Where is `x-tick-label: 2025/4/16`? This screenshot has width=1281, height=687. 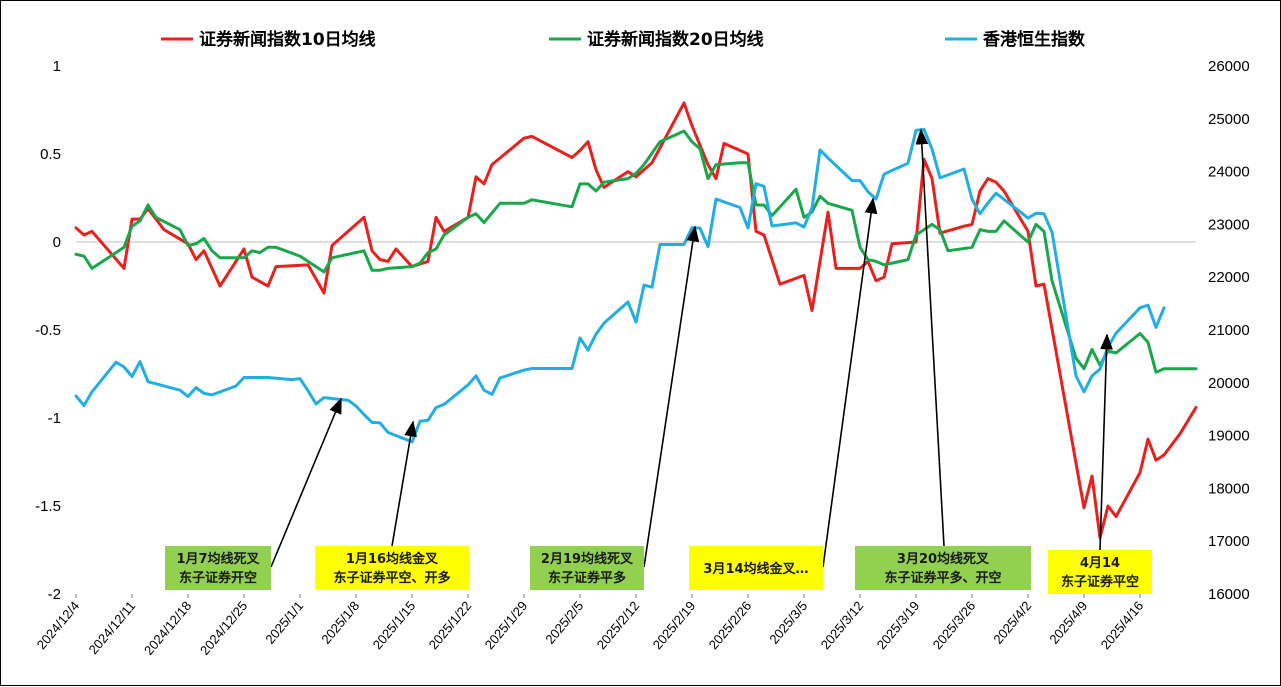
x-tick-label: 2025/4/16 is located at coordinates (1122, 625).